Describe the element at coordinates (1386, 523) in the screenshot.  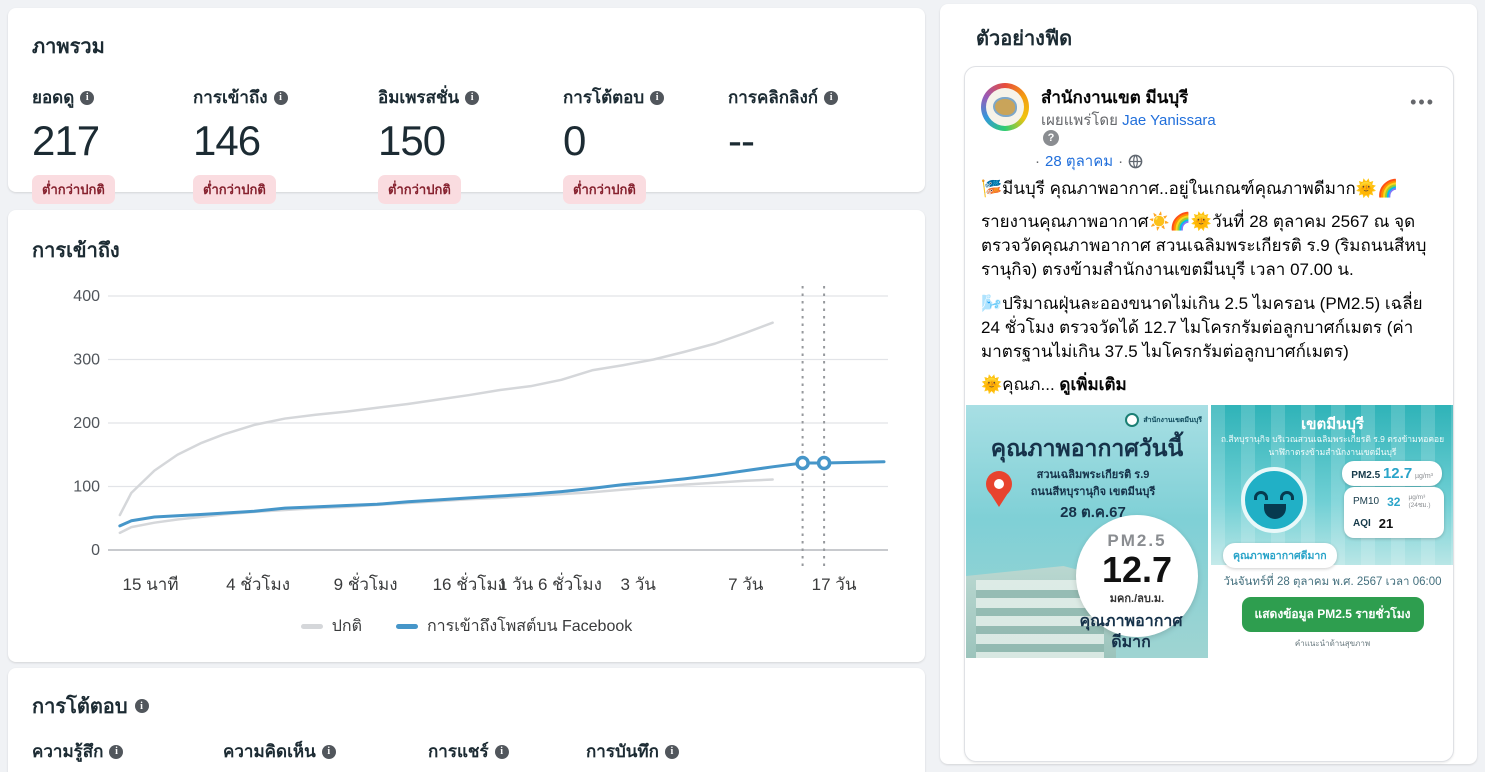
I see `aqi-value: 21` at that location.